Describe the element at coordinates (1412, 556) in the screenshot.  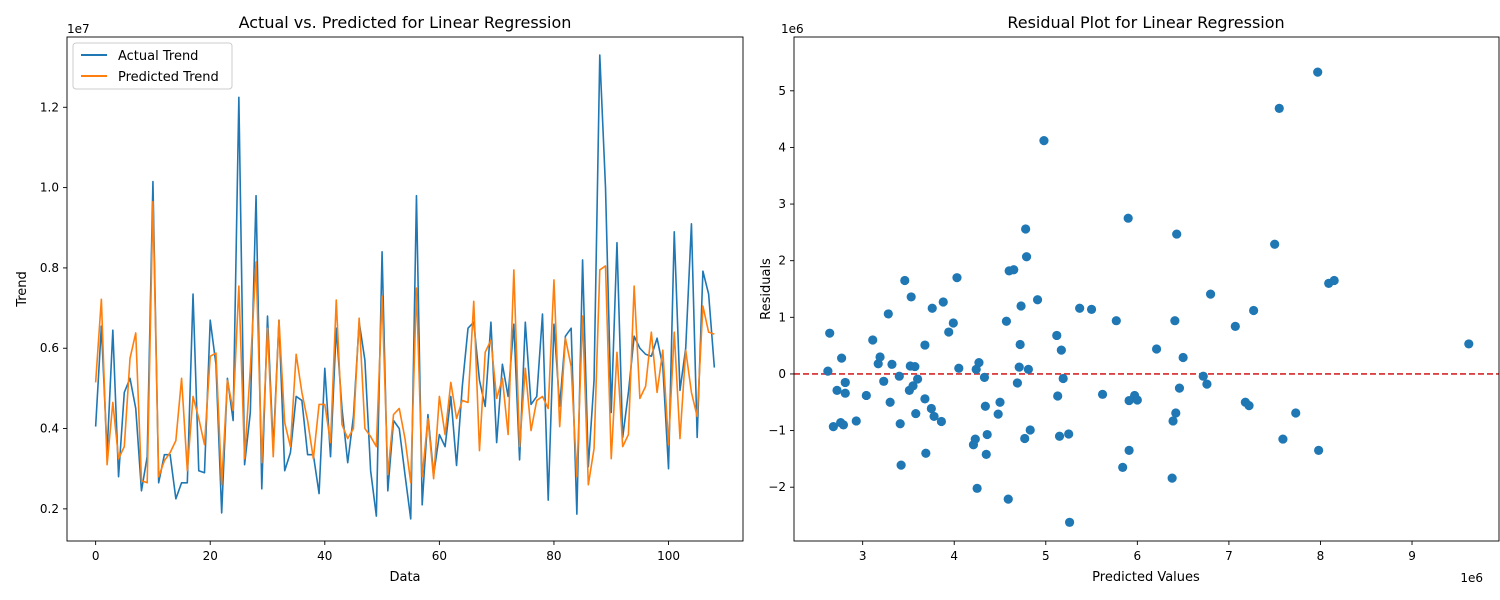
I see `right-x-tick-label: 9` at that location.